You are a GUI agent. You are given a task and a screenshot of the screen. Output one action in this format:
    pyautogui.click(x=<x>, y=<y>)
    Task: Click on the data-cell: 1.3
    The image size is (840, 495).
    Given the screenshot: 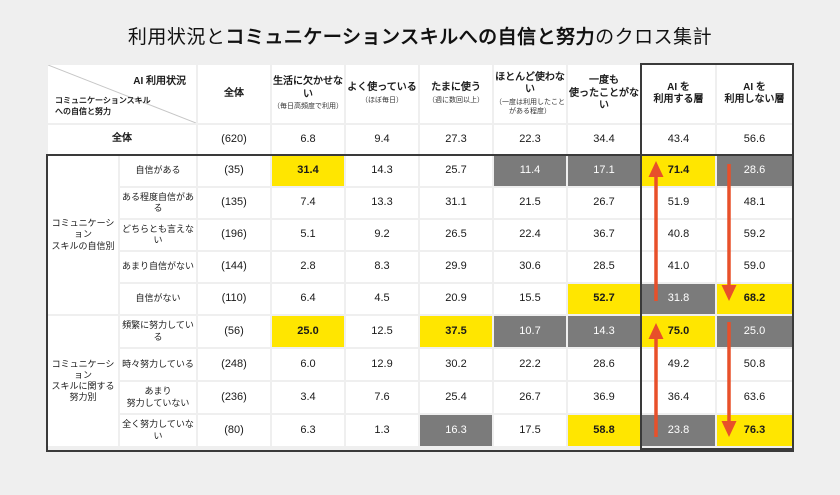 What is the action you would take?
    pyautogui.click(x=382, y=430)
    